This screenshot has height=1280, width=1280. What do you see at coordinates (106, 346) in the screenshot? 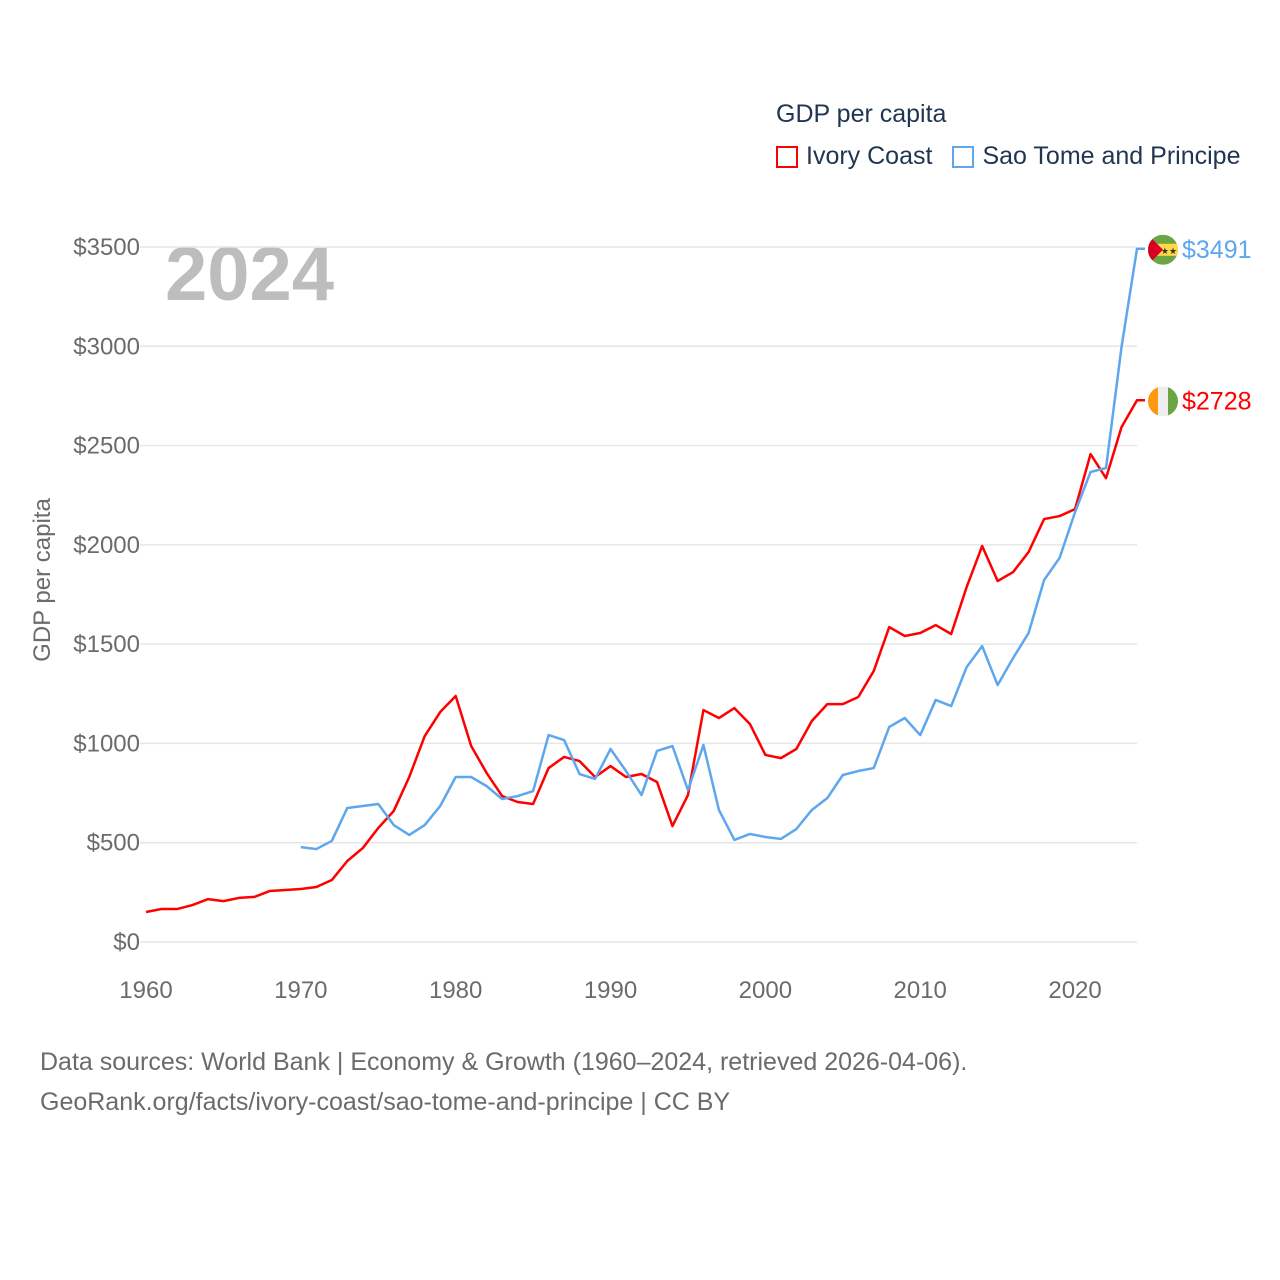
I see `y-tick-label: $3000` at bounding box center [106, 346].